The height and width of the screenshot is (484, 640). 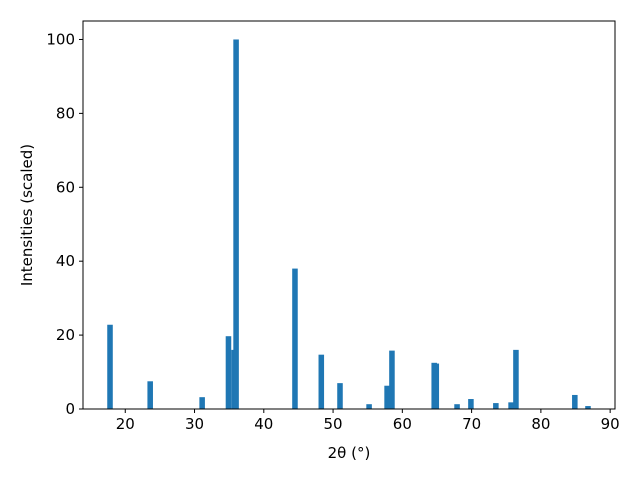 I want to click on x-tick-label: 90, so click(x=610, y=424).